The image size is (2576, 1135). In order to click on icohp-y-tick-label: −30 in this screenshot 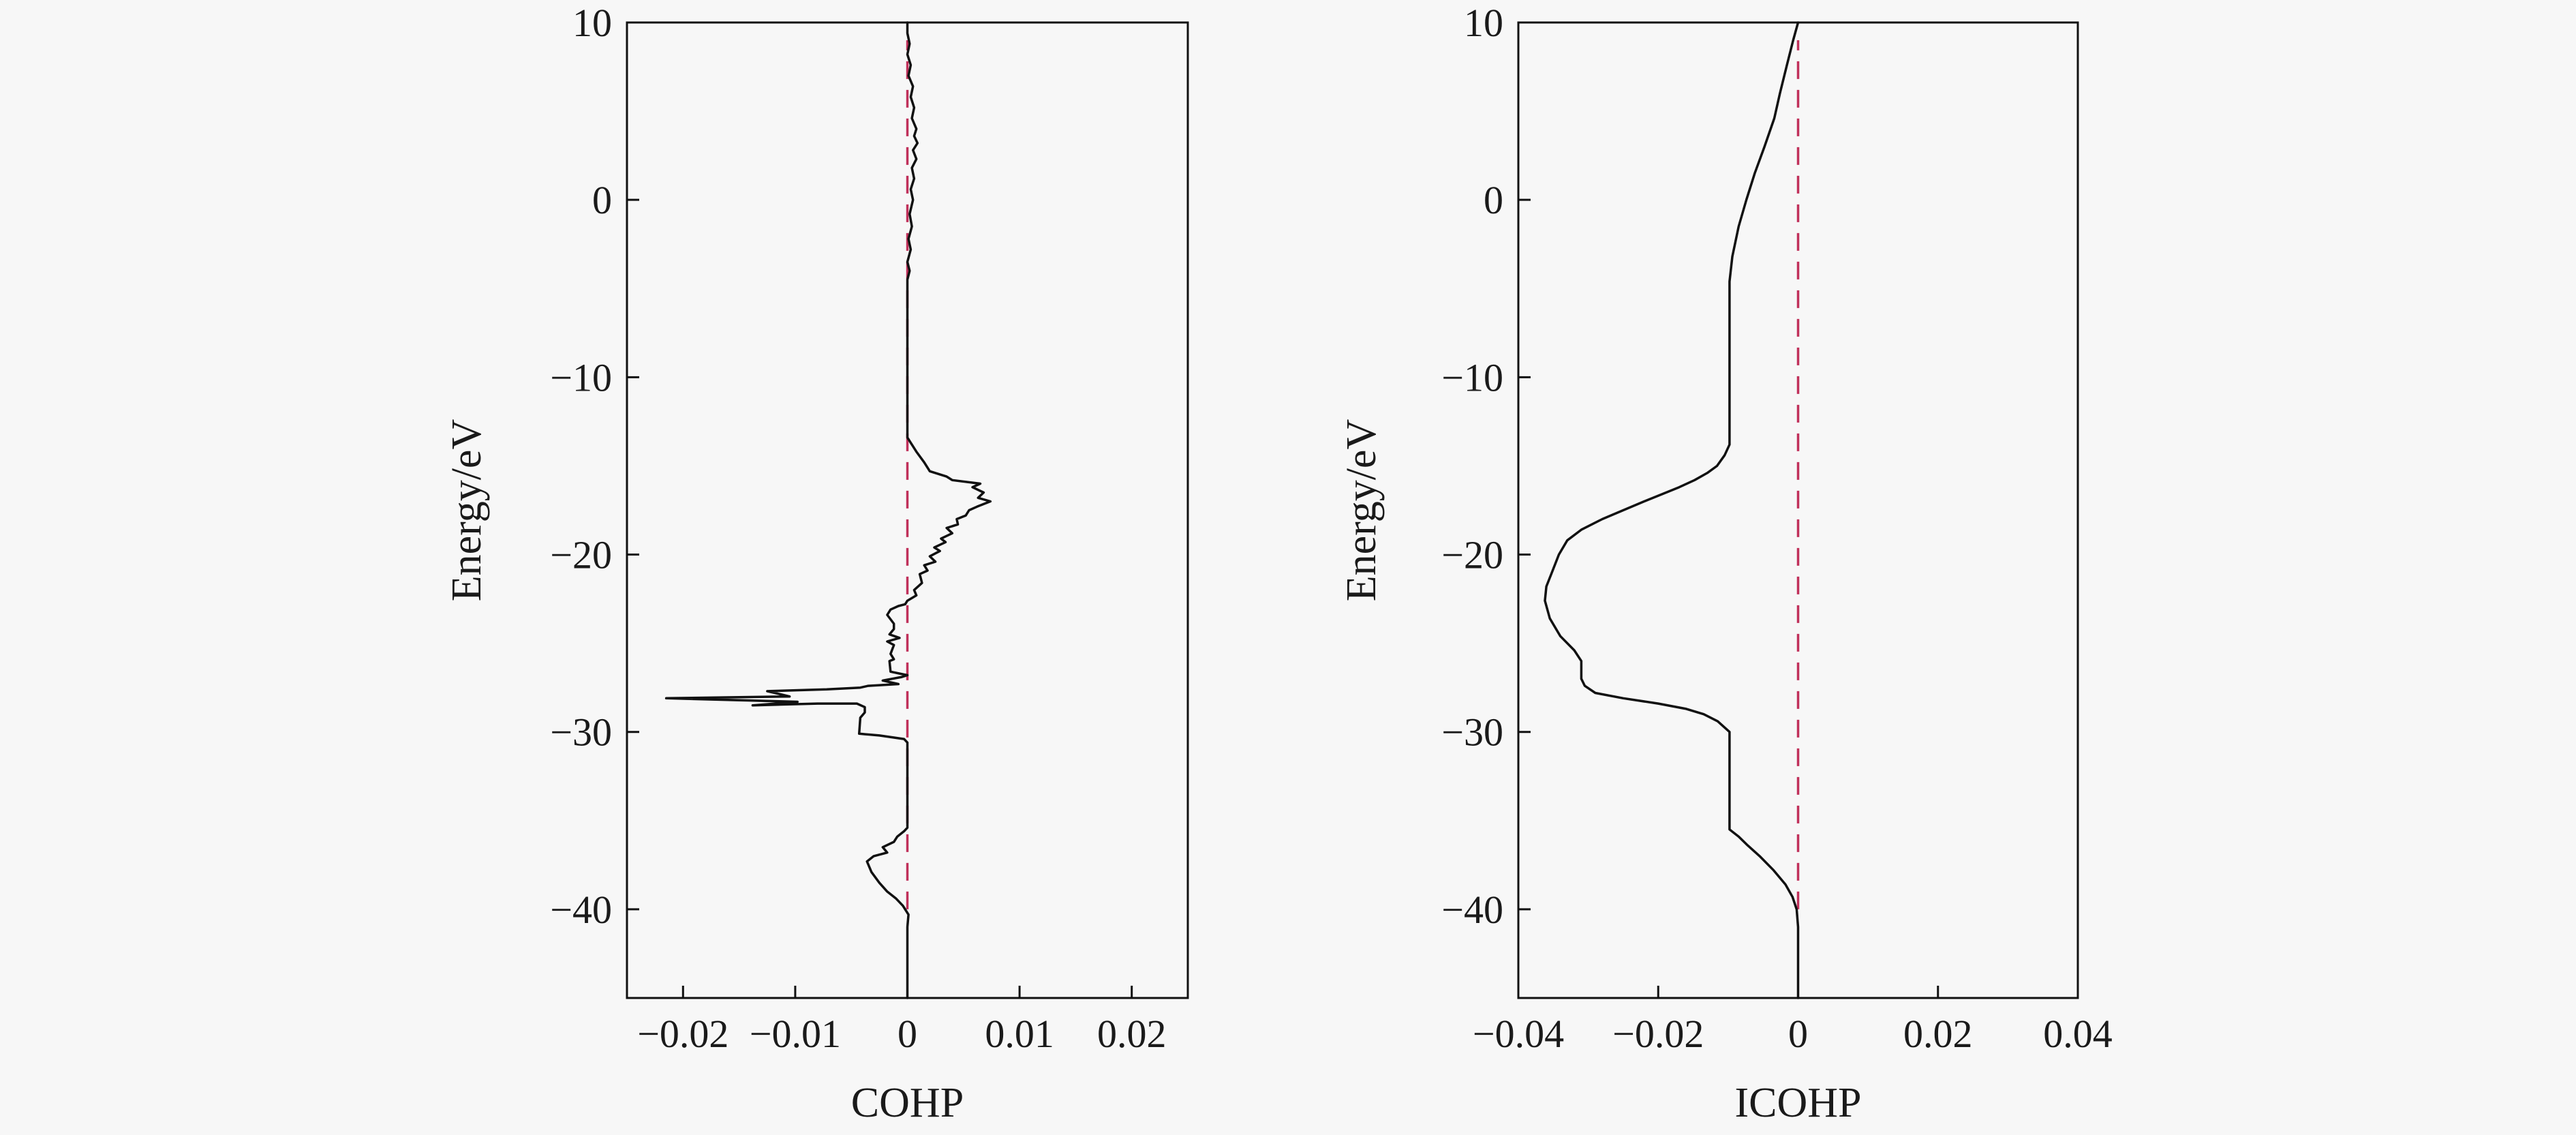, I will do `click(1472, 733)`.